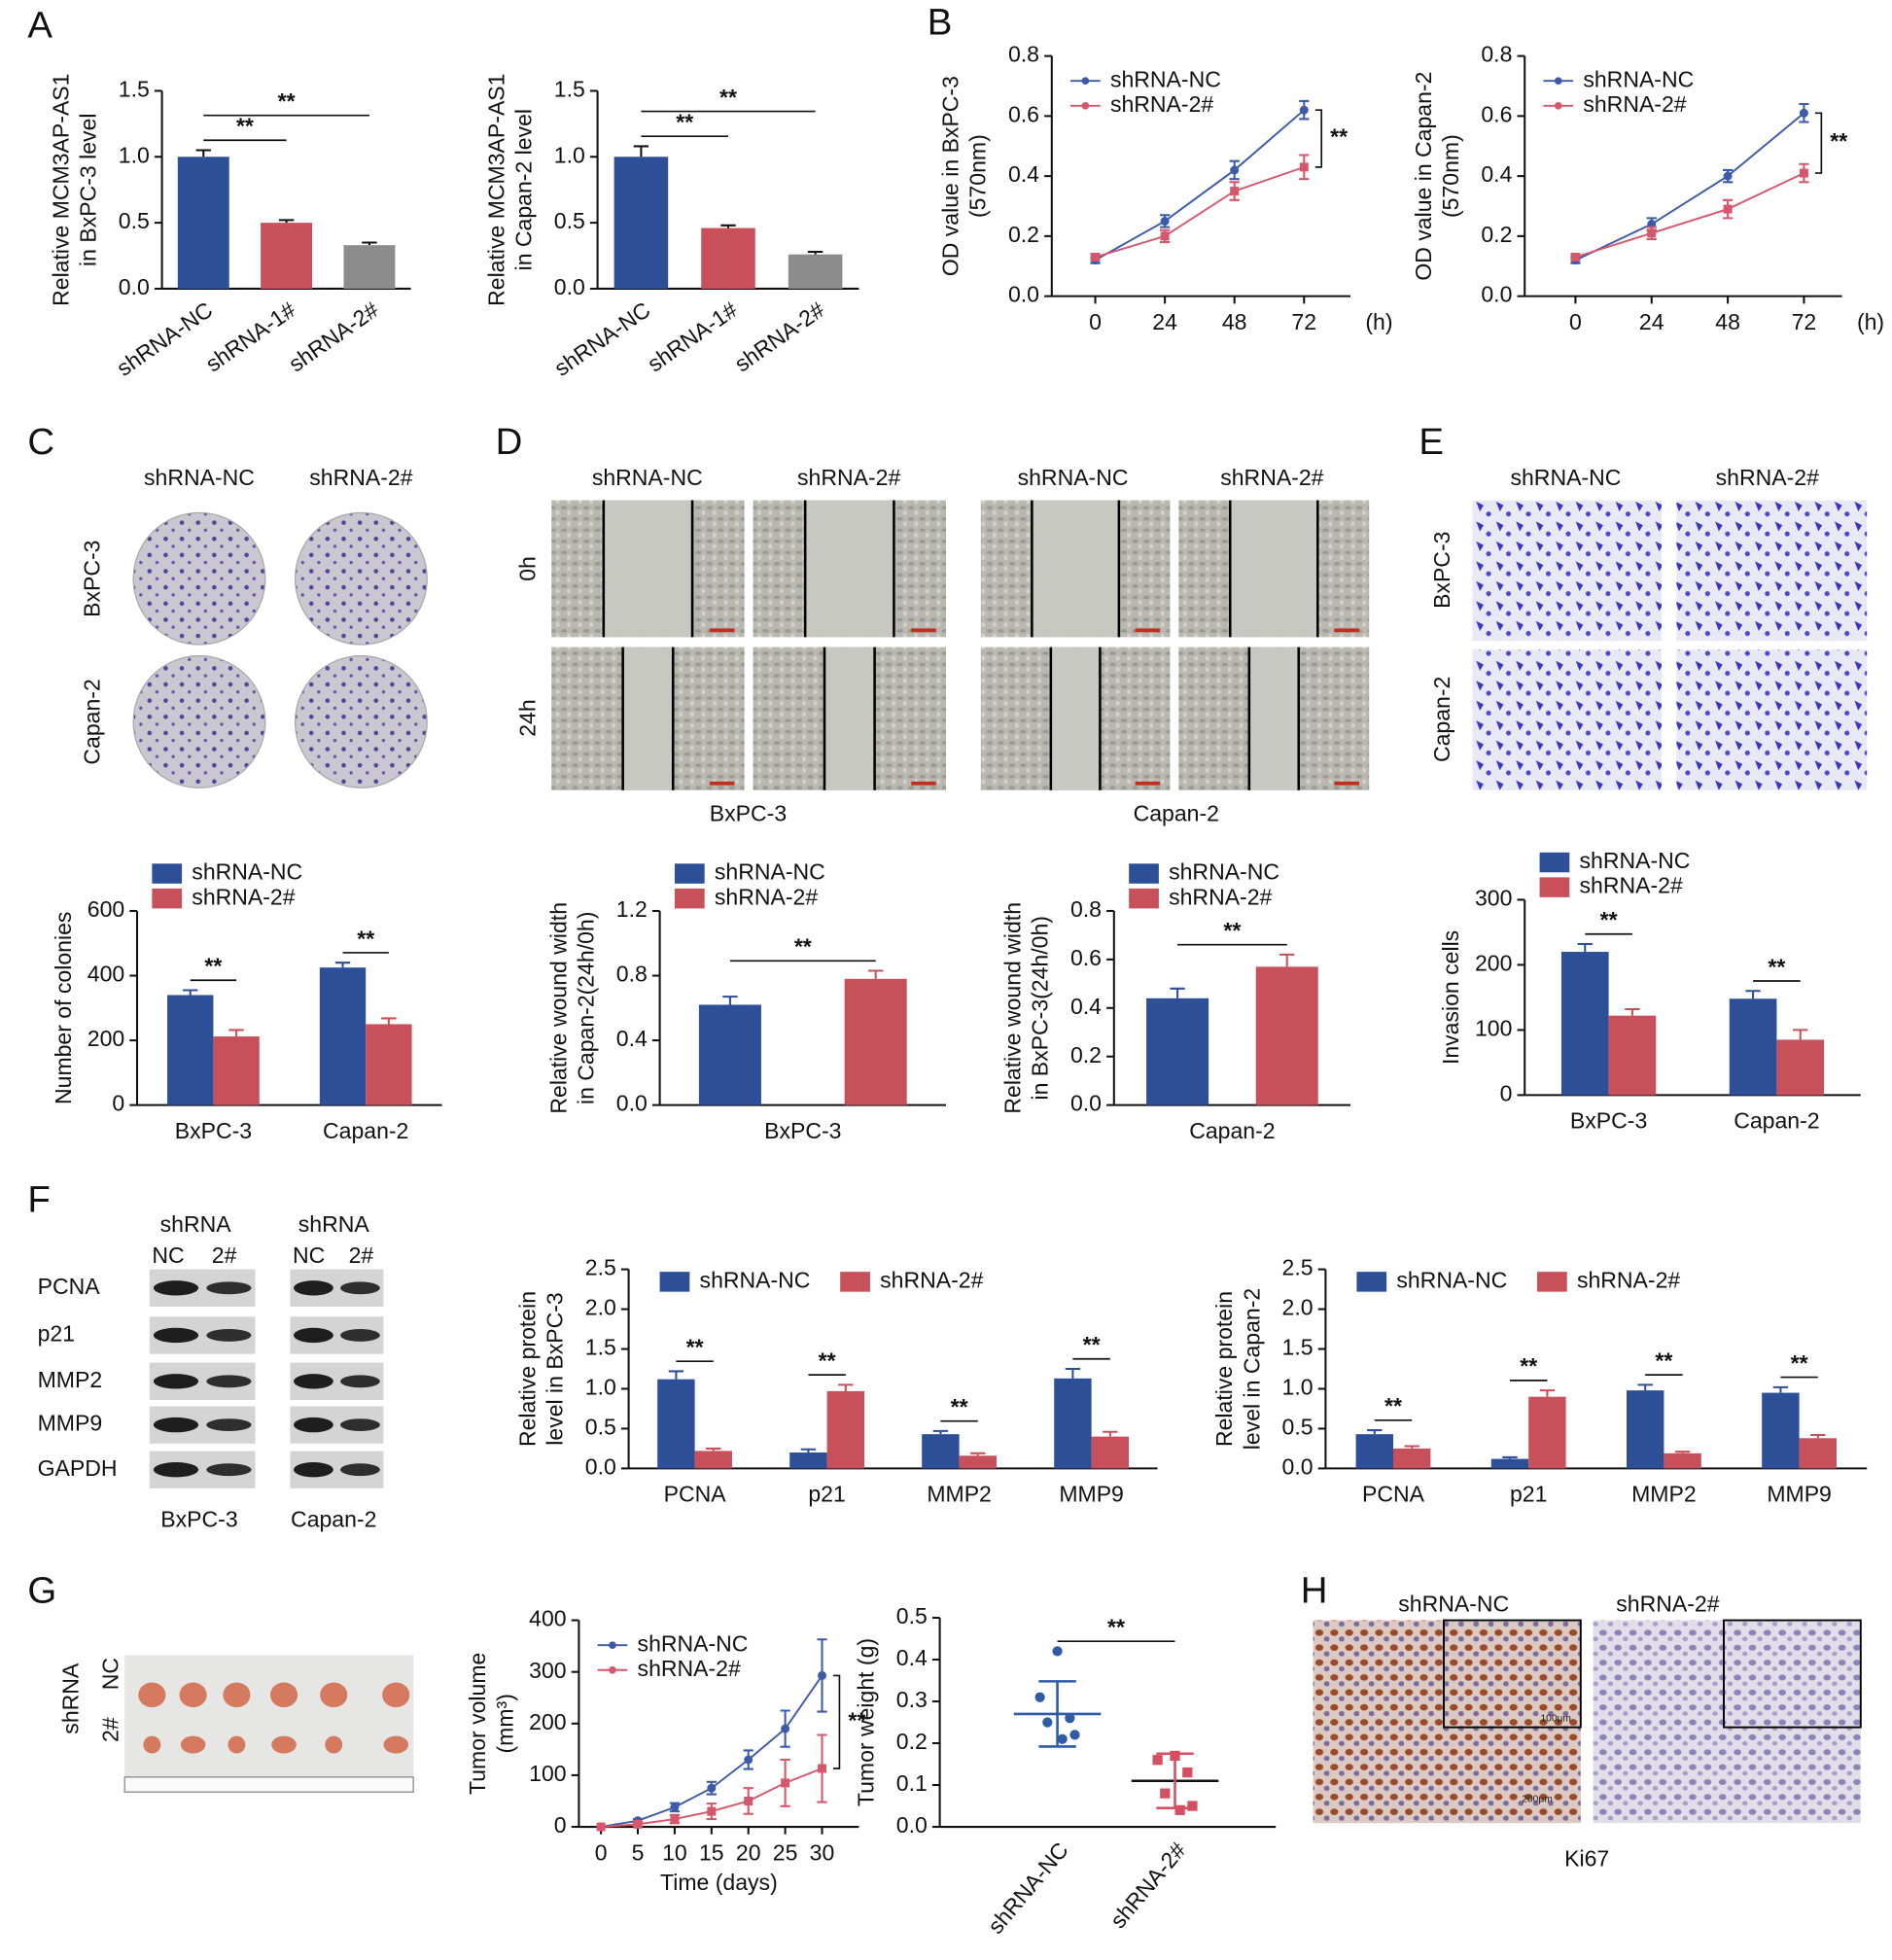 The image size is (1892, 1960). What do you see at coordinates (1076, 569) in the screenshot?
I see `wound-edge` at bounding box center [1076, 569].